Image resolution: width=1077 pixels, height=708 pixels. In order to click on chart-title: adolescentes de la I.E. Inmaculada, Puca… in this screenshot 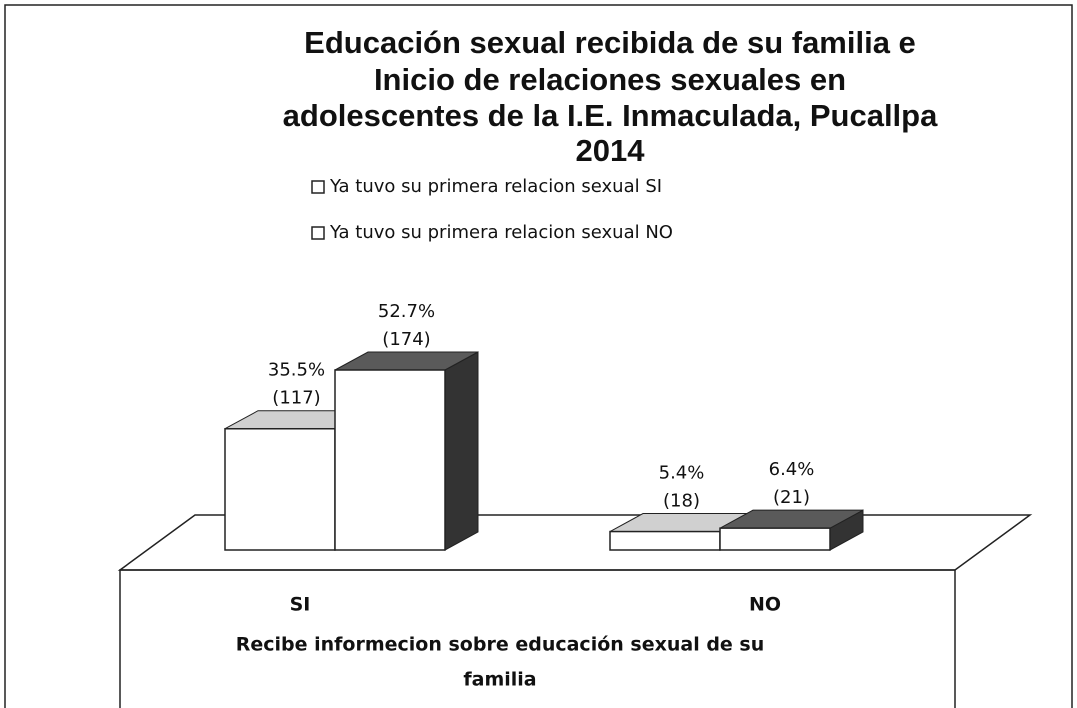, I will do `click(610, 115)`.